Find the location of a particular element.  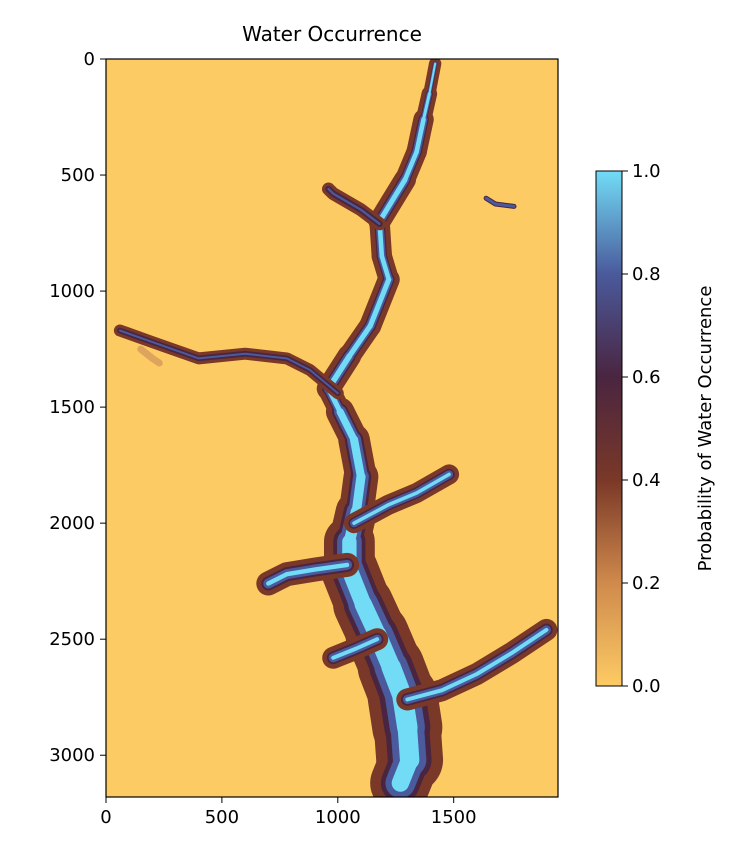

y-axis: 0 500 1000 1500 2000 2500 3000 is located at coordinates (77, 407).